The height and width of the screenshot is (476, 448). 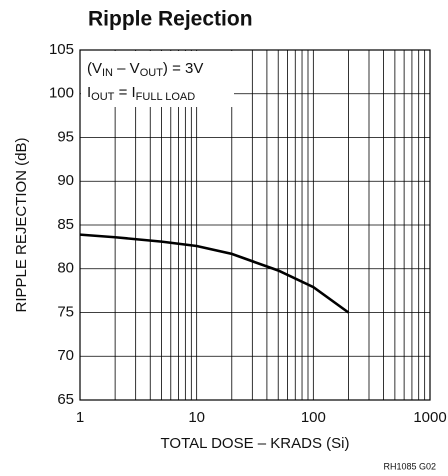 What do you see at coordinates (196, 417) in the screenshot?
I see `x-tick-label: 10` at bounding box center [196, 417].